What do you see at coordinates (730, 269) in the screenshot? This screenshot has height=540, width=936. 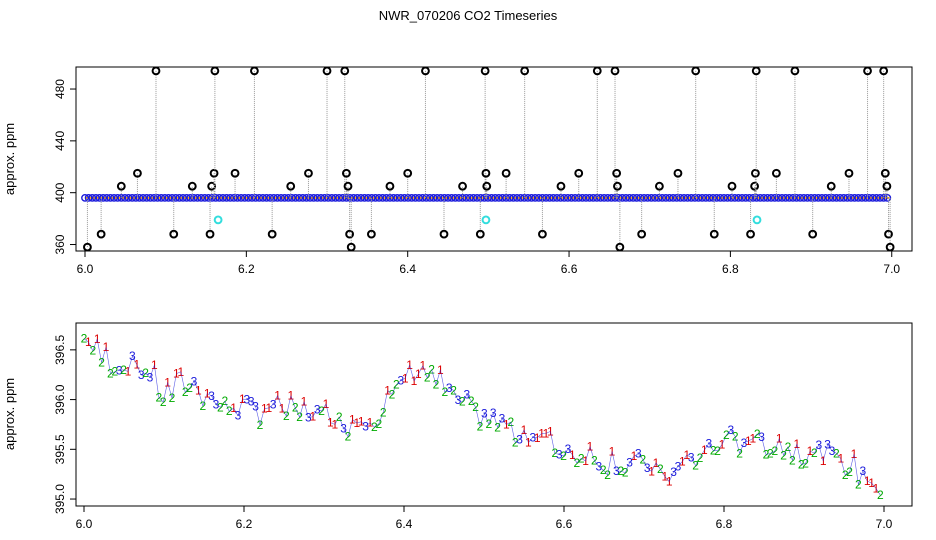 I see `top-x-tick-label: 6.8` at bounding box center [730, 269].